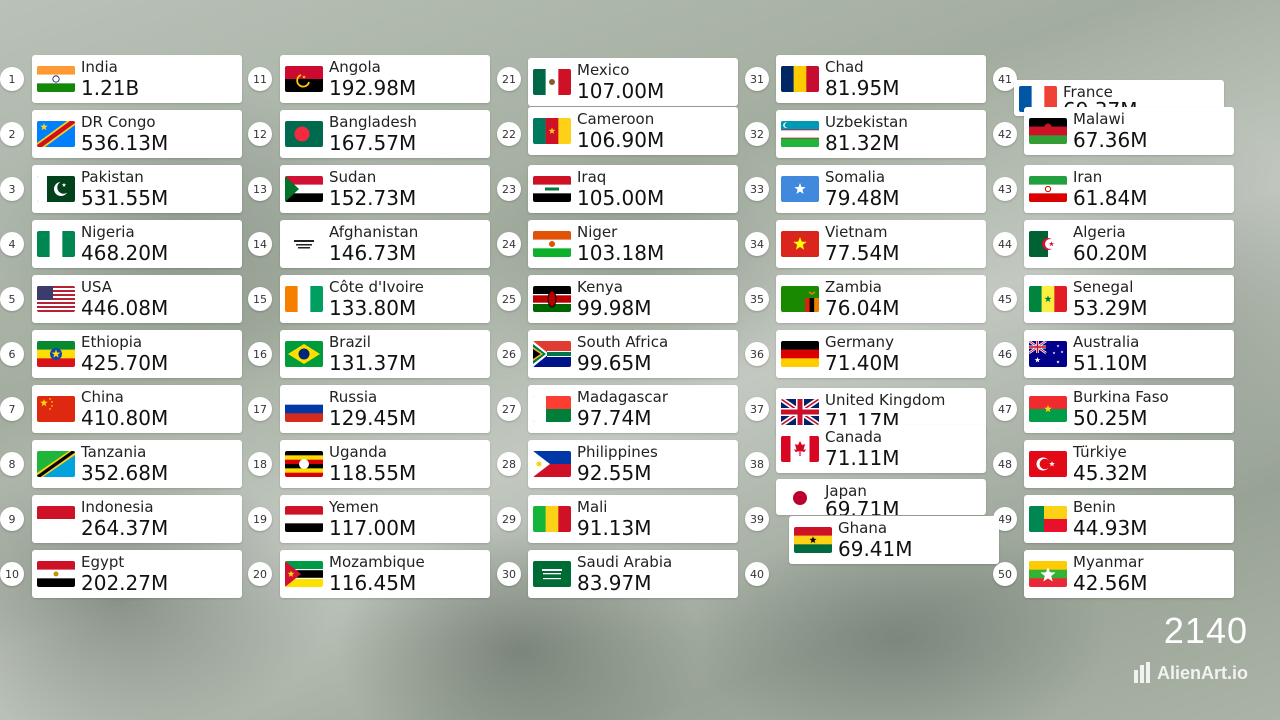  Describe the element at coordinates (509, 464) in the screenshot. I see `rank-badge: 28` at that location.